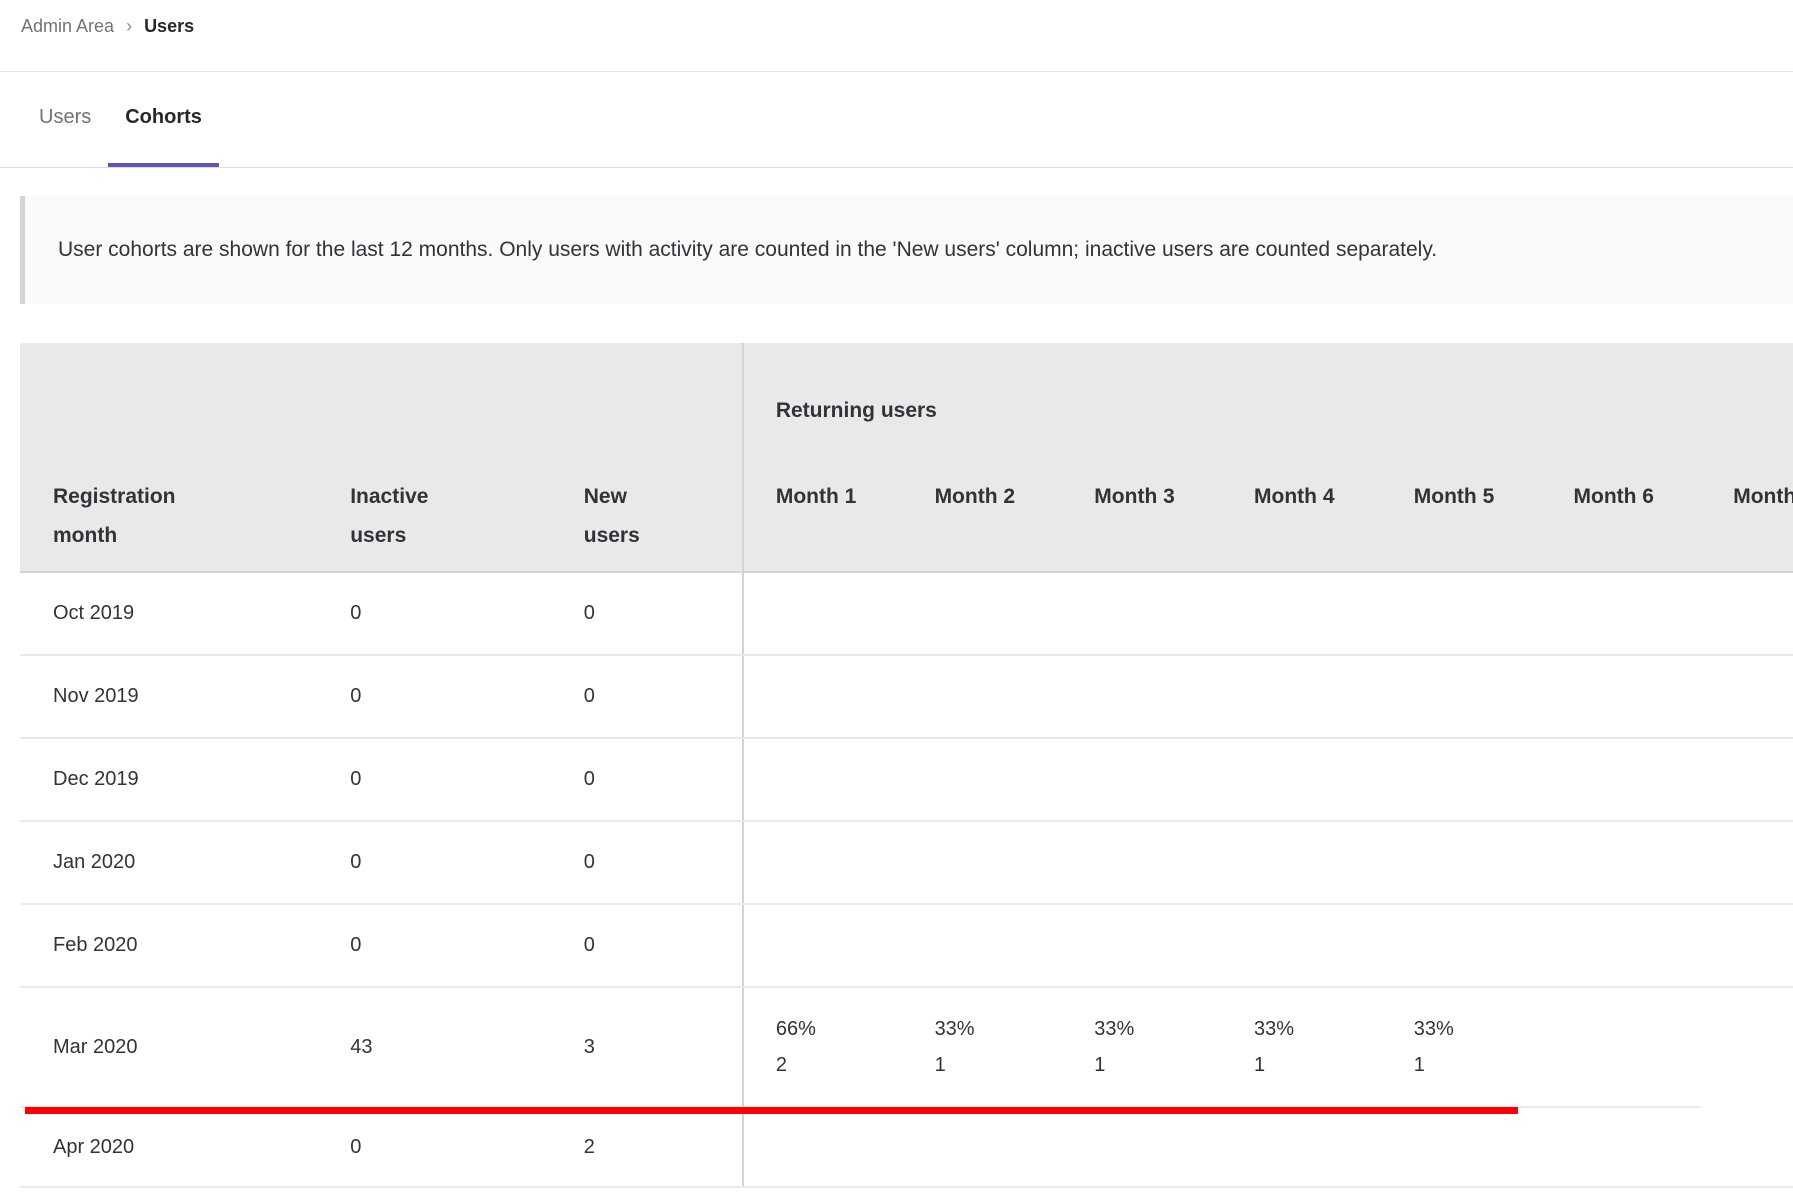  Describe the element at coordinates (816, 496) in the screenshot. I see `column-header-label: Month 1` at that location.